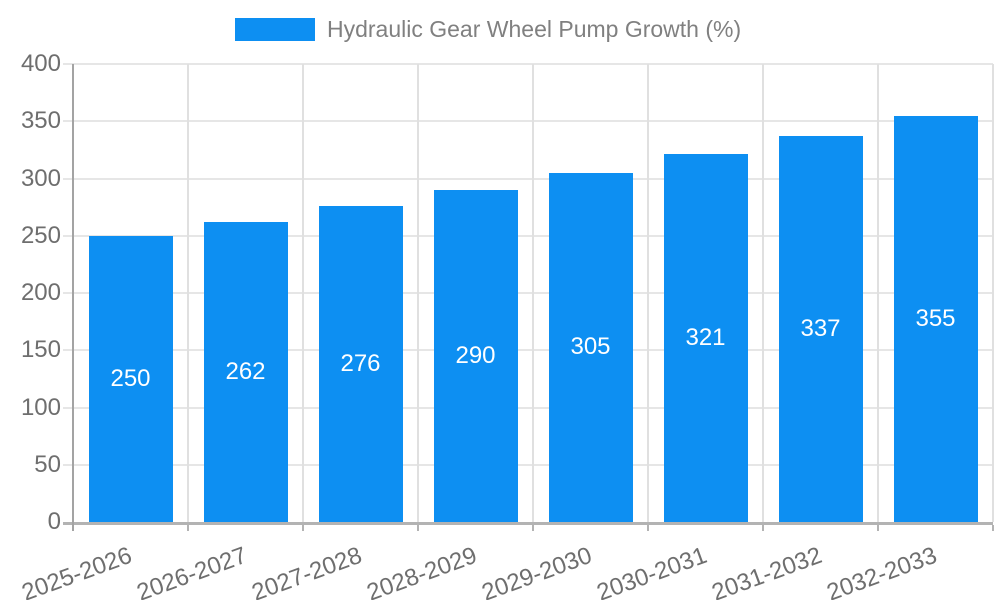 The height and width of the screenshot is (600, 1000). I want to click on bar-value-label: 305, so click(590, 347).